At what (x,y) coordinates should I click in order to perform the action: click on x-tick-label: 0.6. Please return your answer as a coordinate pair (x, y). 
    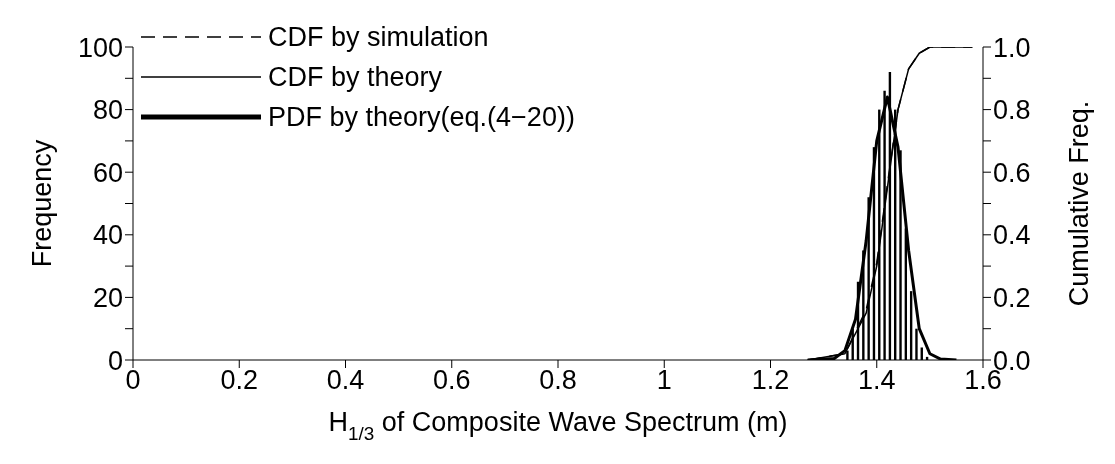
    Looking at the image, I should click on (451, 380).